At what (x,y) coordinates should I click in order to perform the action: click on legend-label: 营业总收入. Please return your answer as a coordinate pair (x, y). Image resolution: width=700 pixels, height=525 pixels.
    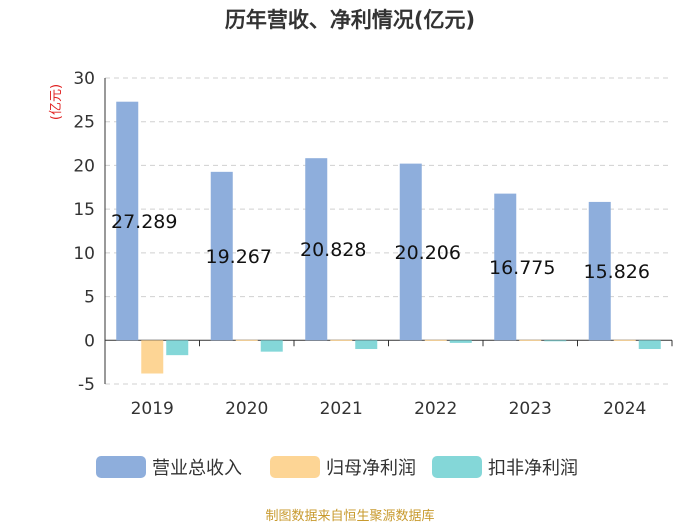
    Looking at the image, I should click on (197, 468).